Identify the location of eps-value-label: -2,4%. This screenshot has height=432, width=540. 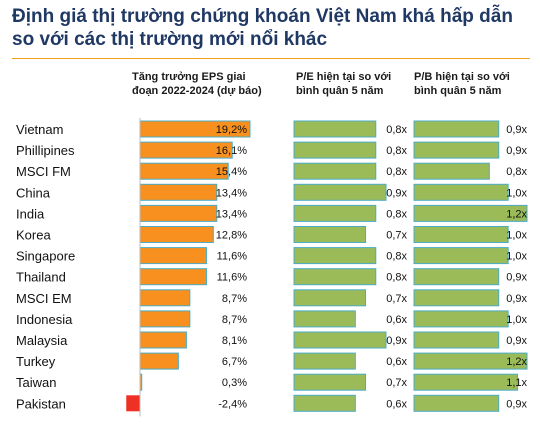
(232, 404).